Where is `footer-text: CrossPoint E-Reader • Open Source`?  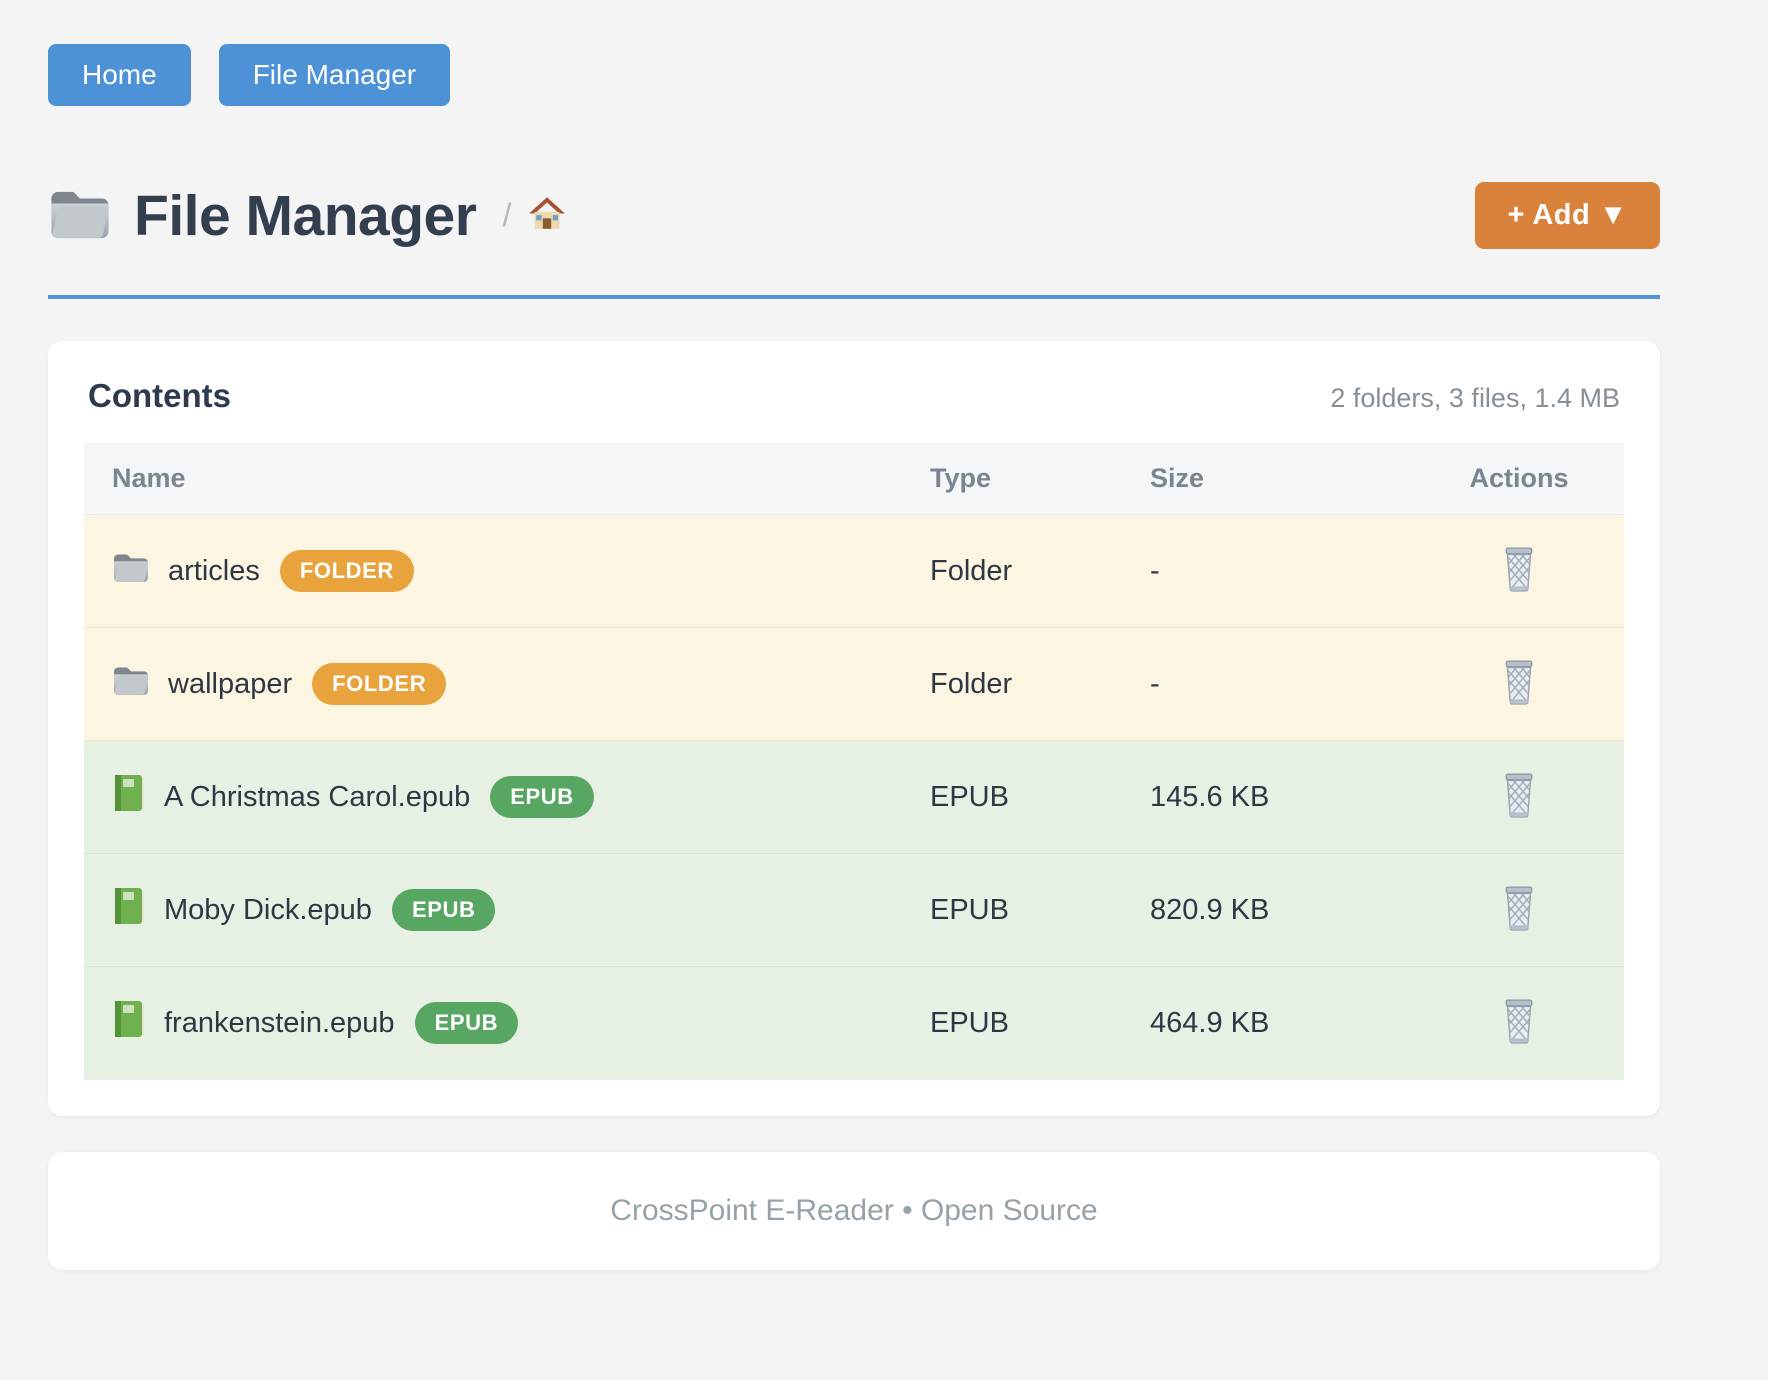 footer-text: CrossPoint E-Reader • Open Source is located at coordinates (854, 1210).